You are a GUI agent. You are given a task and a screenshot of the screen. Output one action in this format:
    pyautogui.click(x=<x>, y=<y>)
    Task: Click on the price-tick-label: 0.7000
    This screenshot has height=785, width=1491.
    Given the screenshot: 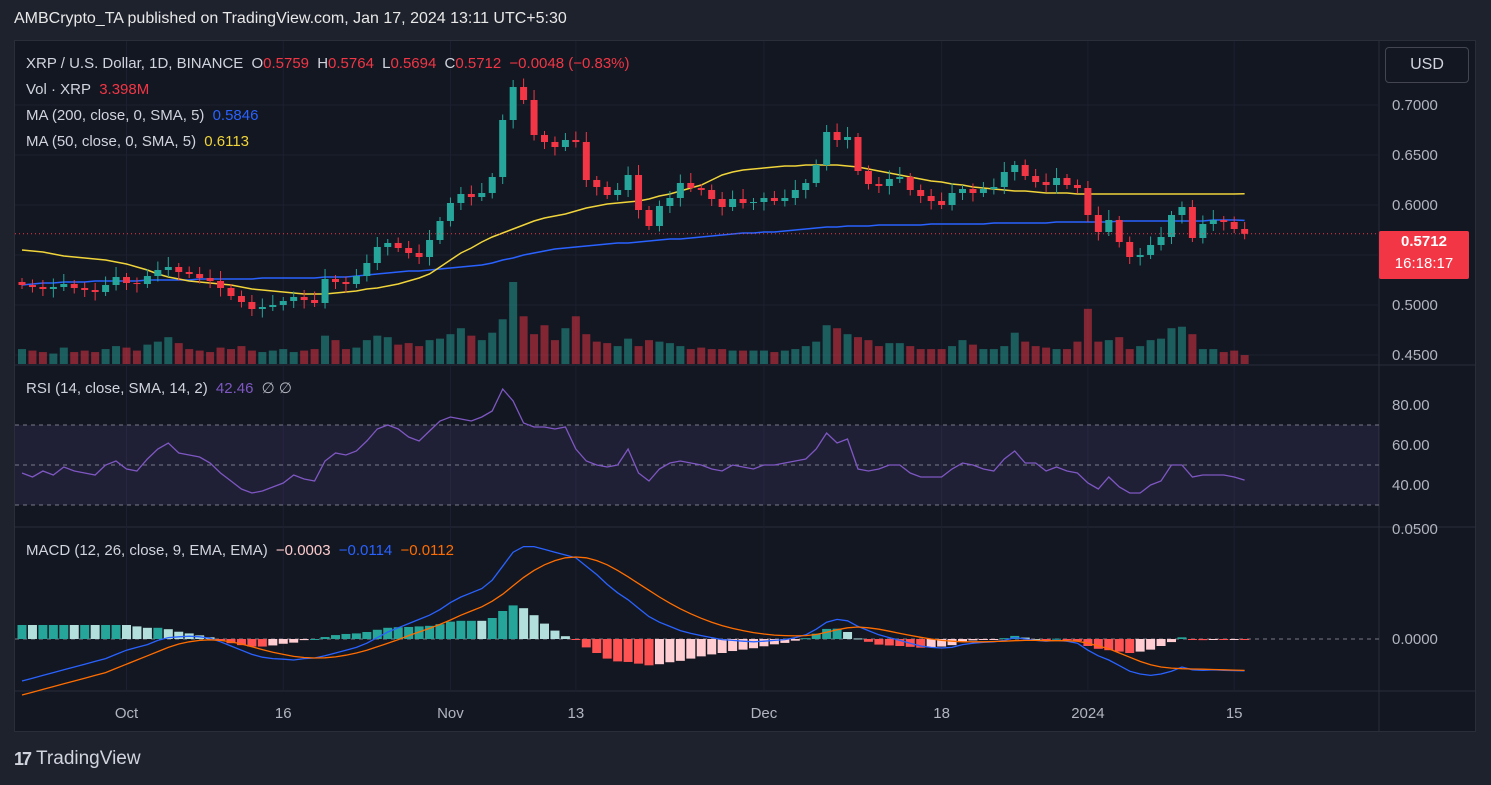 What is the action you would take?
    pyautogui.click(x=1415, y=105)
    